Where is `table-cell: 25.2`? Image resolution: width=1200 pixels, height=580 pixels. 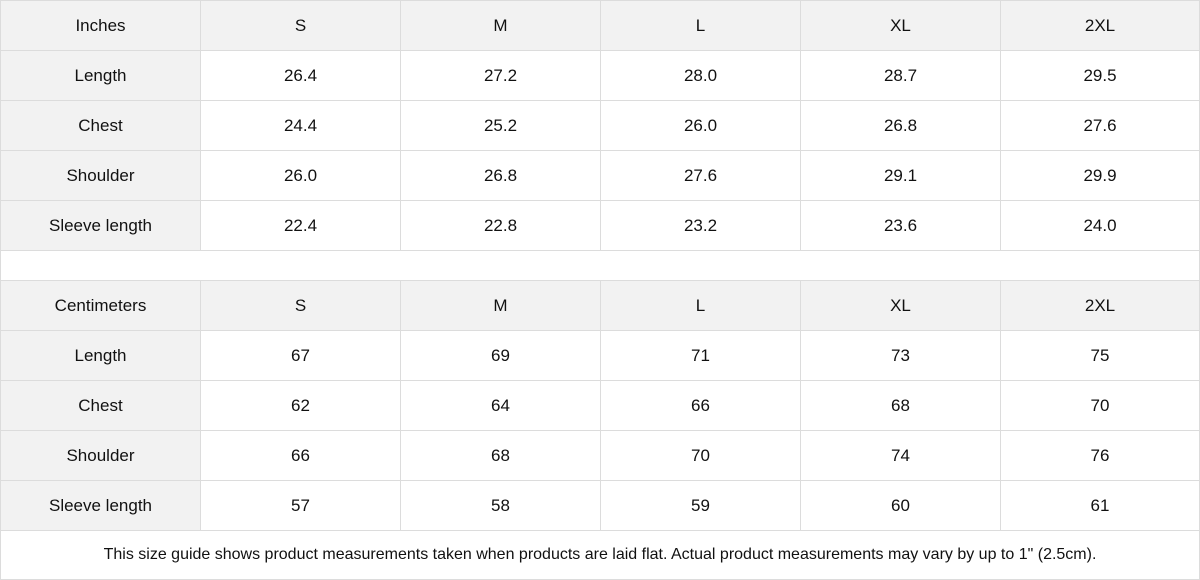
table-cell: 25.2 is located at coordinates (500, 125).